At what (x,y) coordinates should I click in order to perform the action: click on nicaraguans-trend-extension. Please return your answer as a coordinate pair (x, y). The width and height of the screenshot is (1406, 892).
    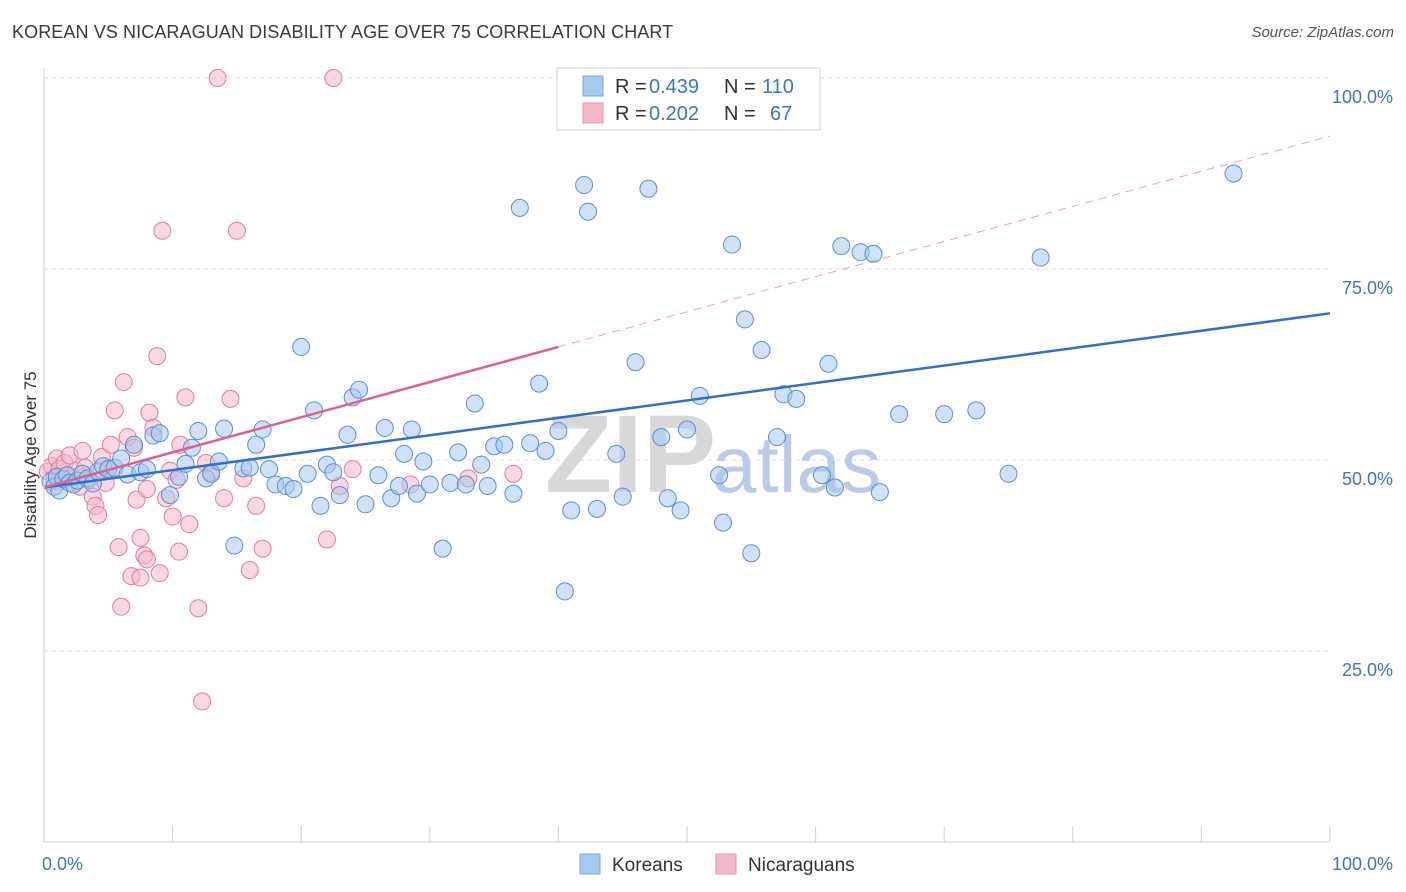
    Looking at the image, I should click on (944, 241).